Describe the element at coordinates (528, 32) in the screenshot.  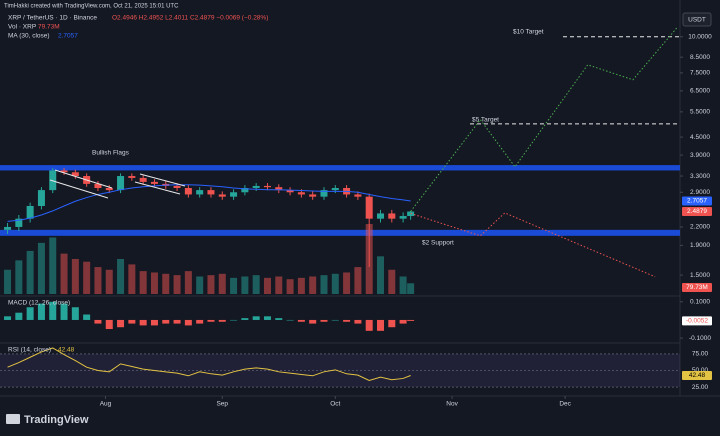
I see `annotation: $10 Target` at that location.